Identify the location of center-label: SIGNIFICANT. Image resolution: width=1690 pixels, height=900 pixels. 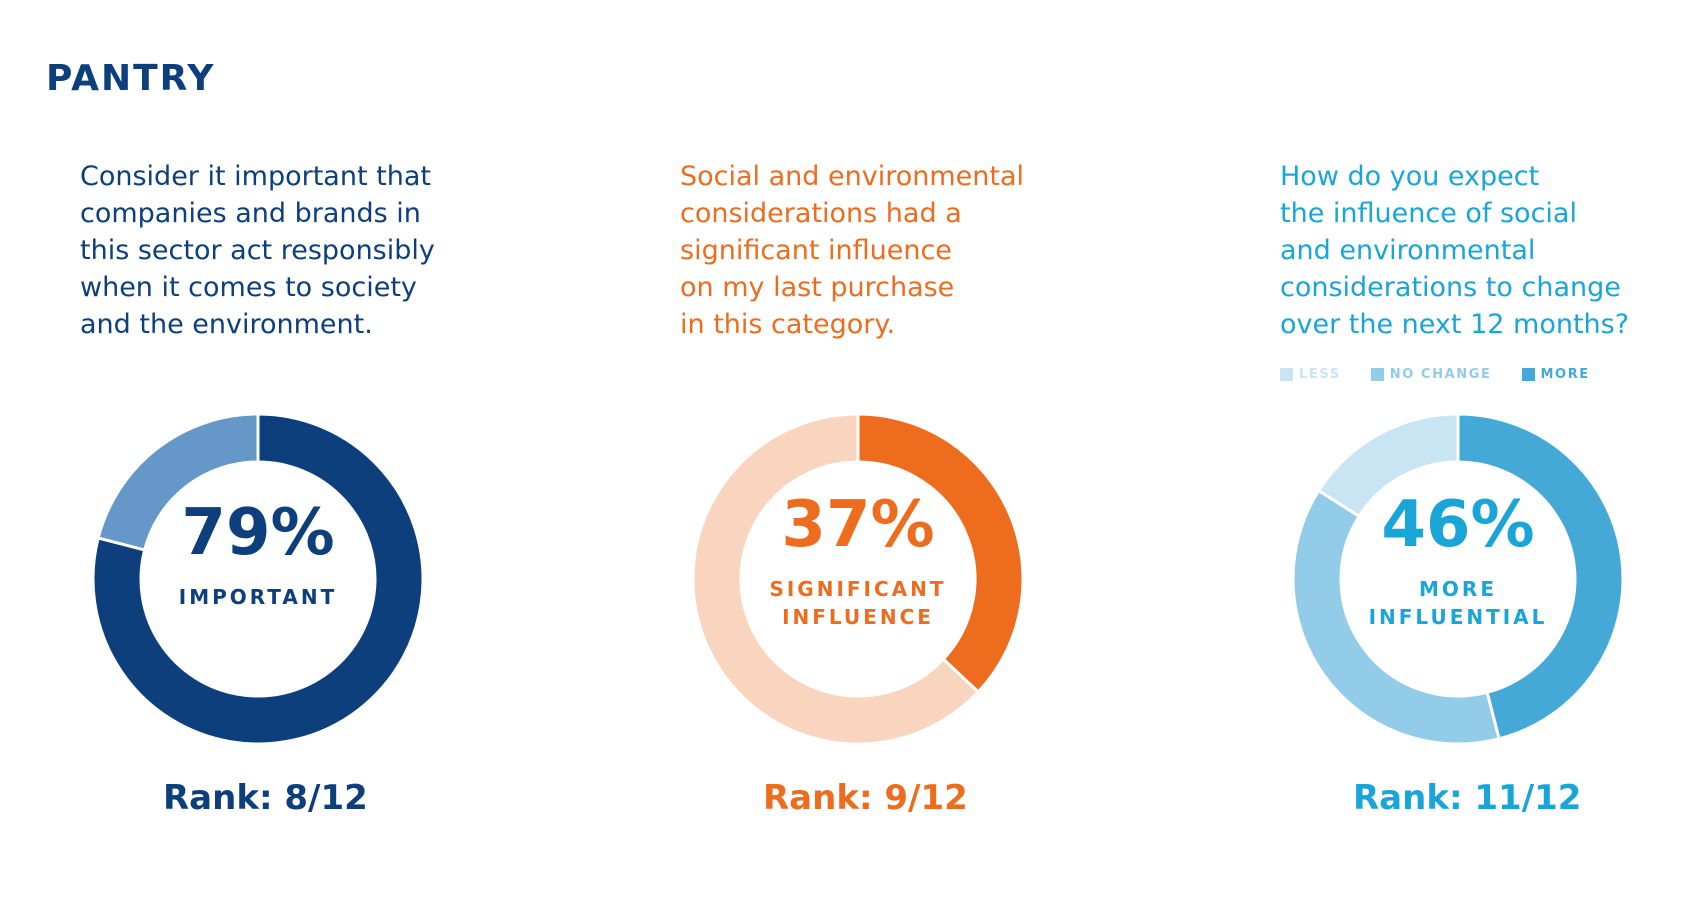
(857, 589).